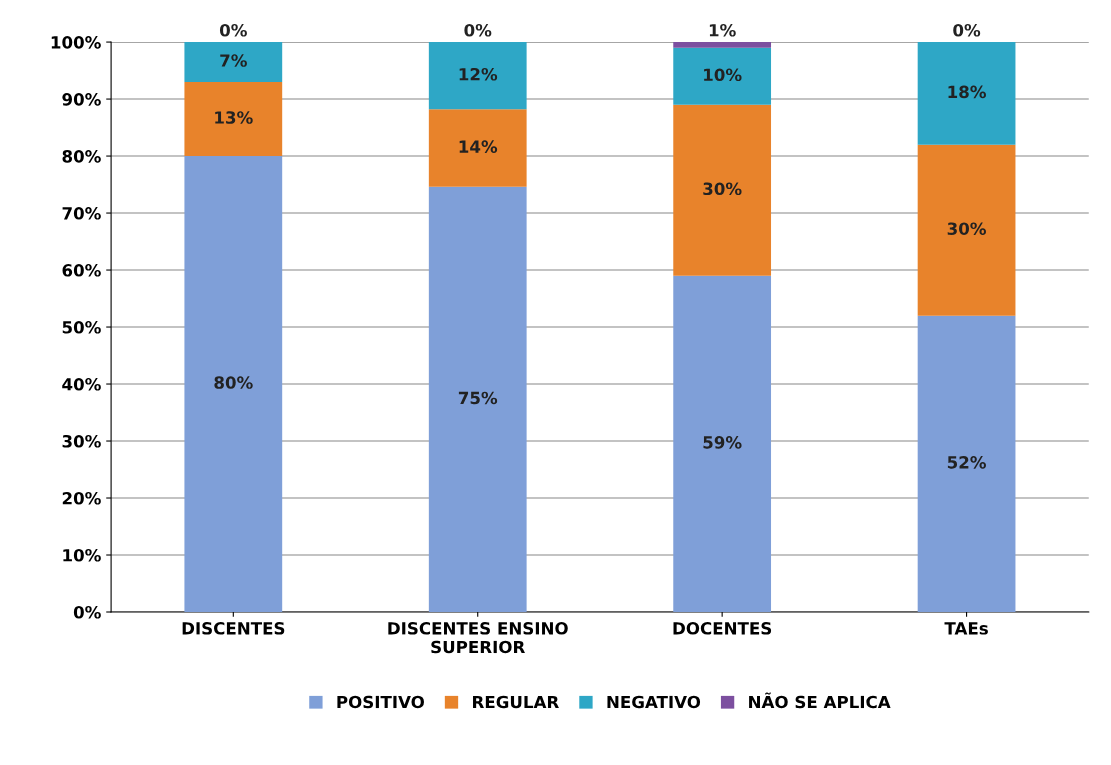 This screenshot has width=1111, height=765. What do you see at coordinates (81, 213) in the screenshot?
I see `y-tick-label: 70%` at bounding box center [81, 213].